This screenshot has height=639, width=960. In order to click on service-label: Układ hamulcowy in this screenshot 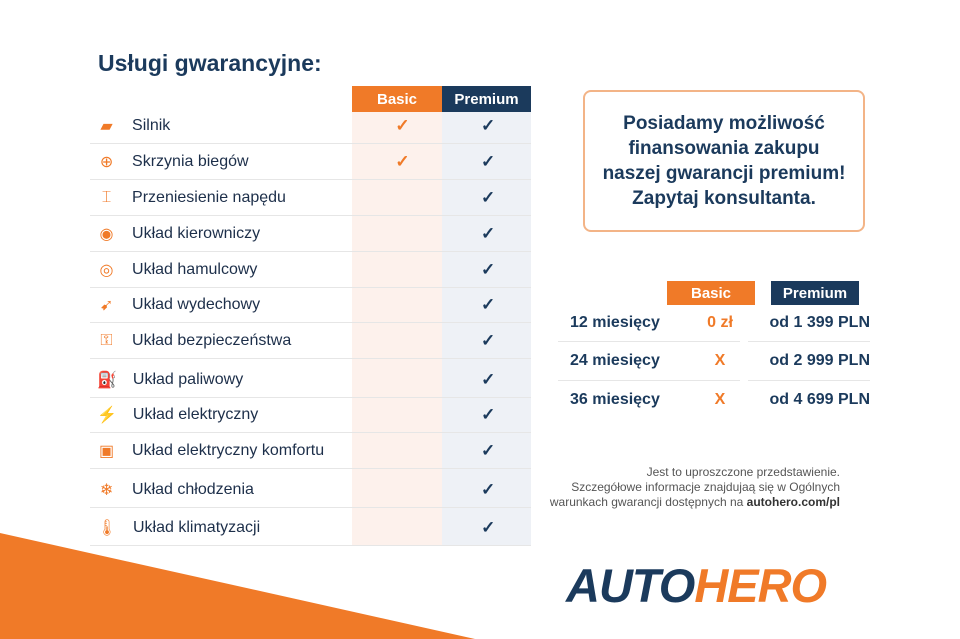, I will do `click(195, 269)`.